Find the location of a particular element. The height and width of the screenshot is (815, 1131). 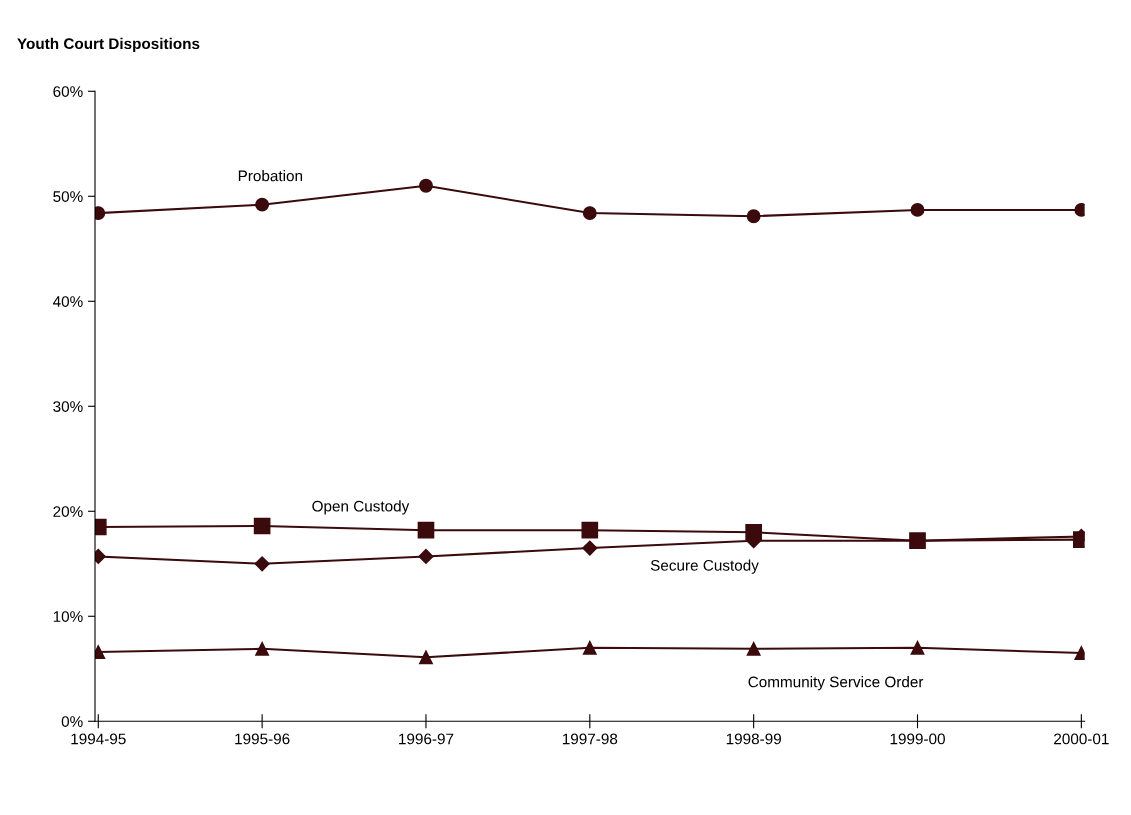

chart-title: Youth Court Dispositions is located at coordinates (108, 45).